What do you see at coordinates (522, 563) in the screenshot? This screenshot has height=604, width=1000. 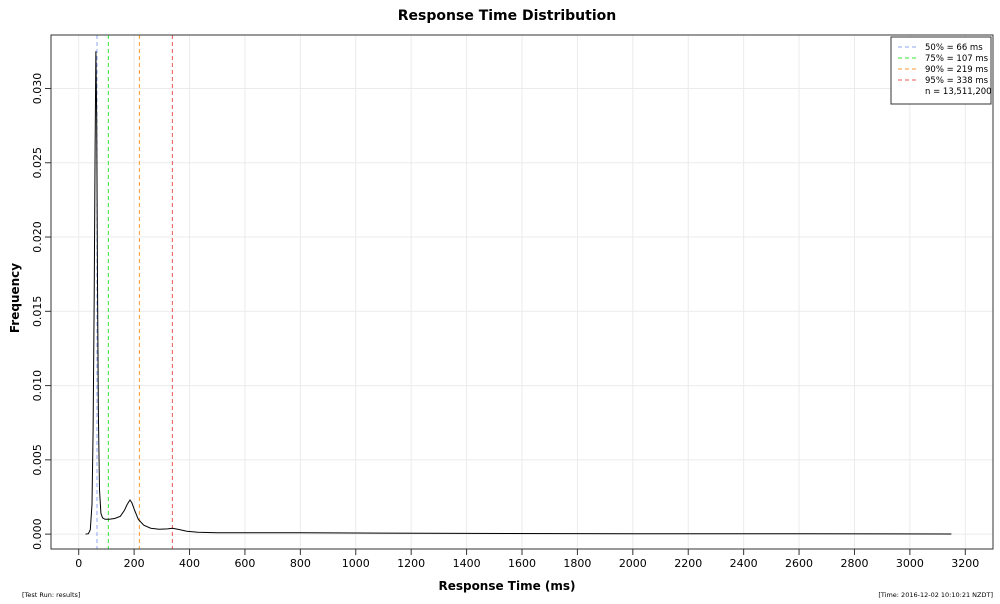 I see `x-tick-label: 1600` at bounding box center [522, 563].